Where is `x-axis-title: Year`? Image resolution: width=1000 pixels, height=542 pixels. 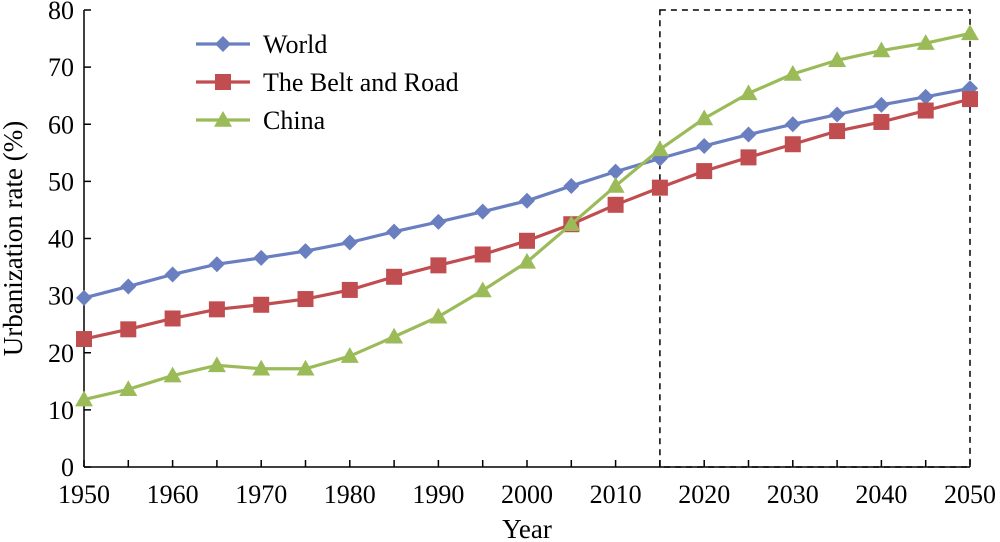
x-axis-title: Year is located at coordinates (527, 528).